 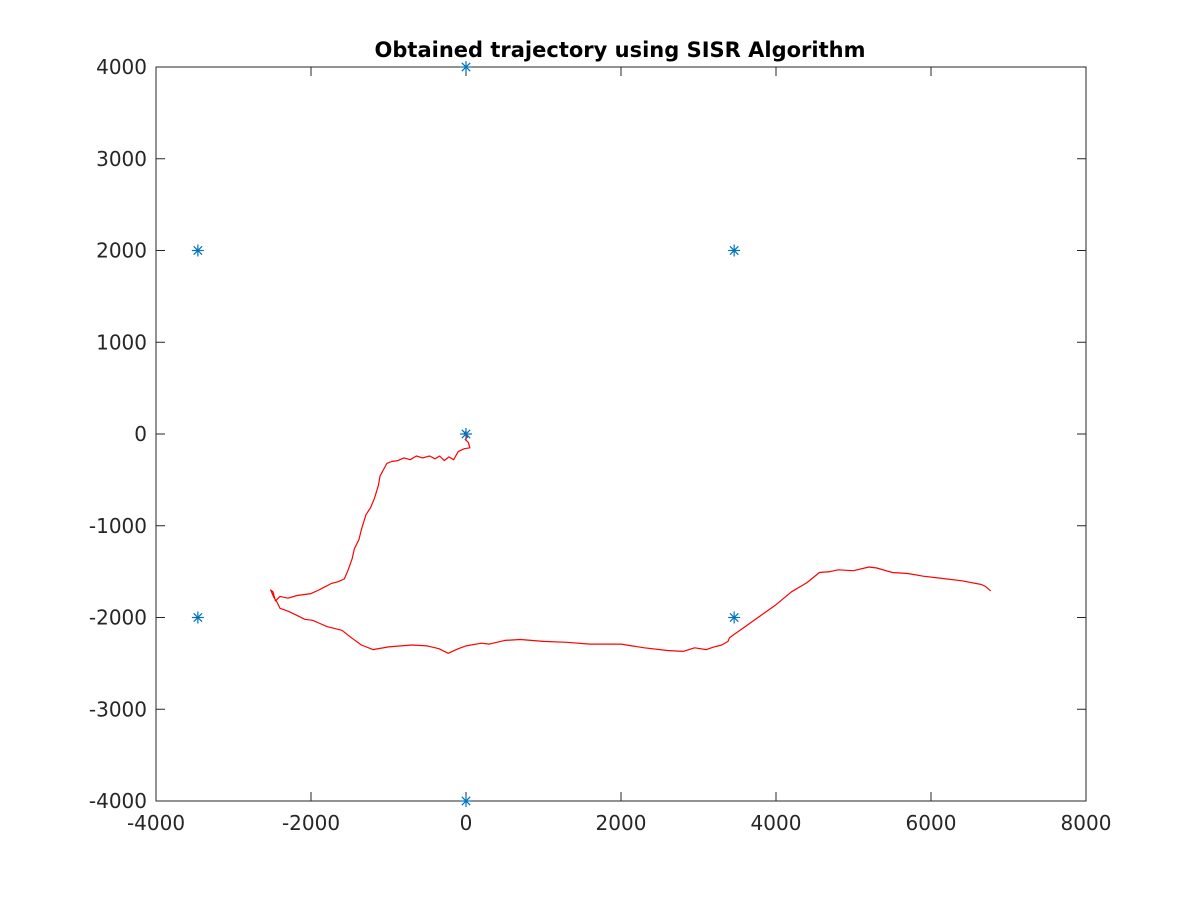 I want to click on y-tick-label: 4000, so click(x=121, y=67).